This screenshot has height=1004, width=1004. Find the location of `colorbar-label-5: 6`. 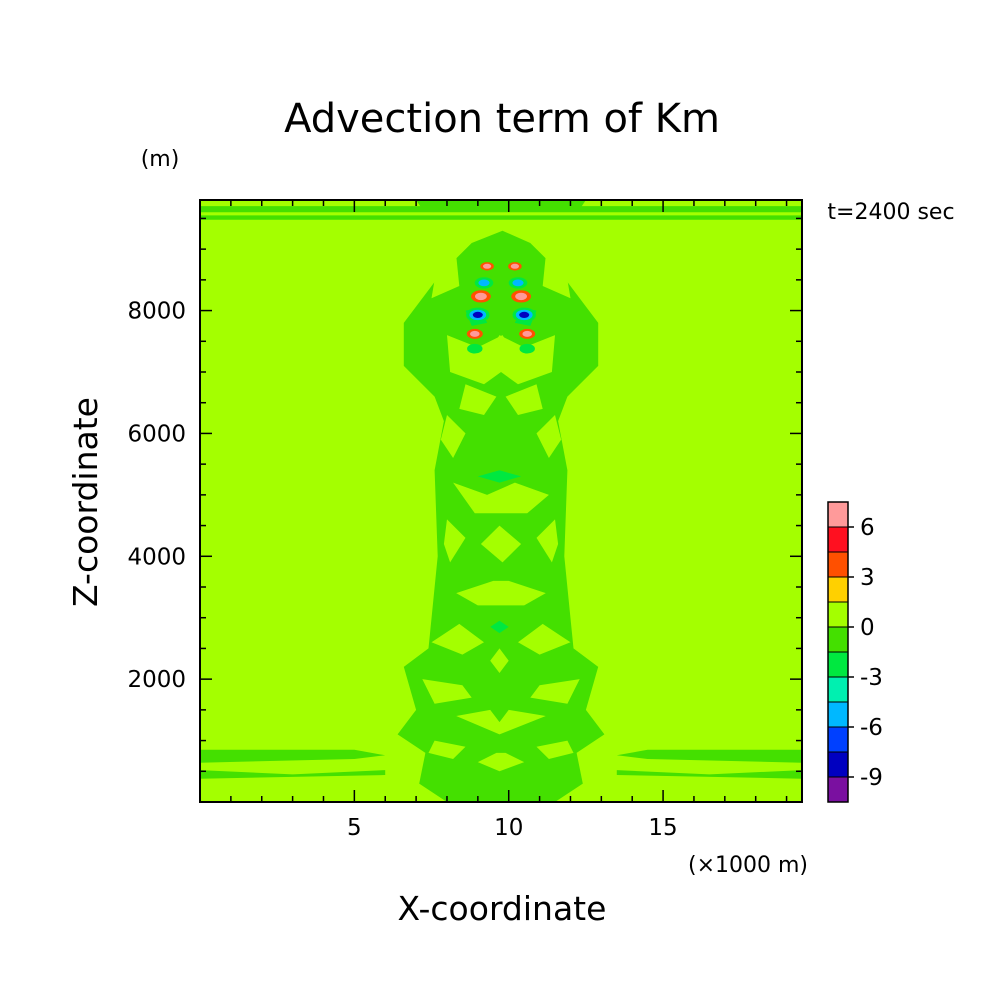

colorbar-label-5: 6 is located at coordinates (867, 528).